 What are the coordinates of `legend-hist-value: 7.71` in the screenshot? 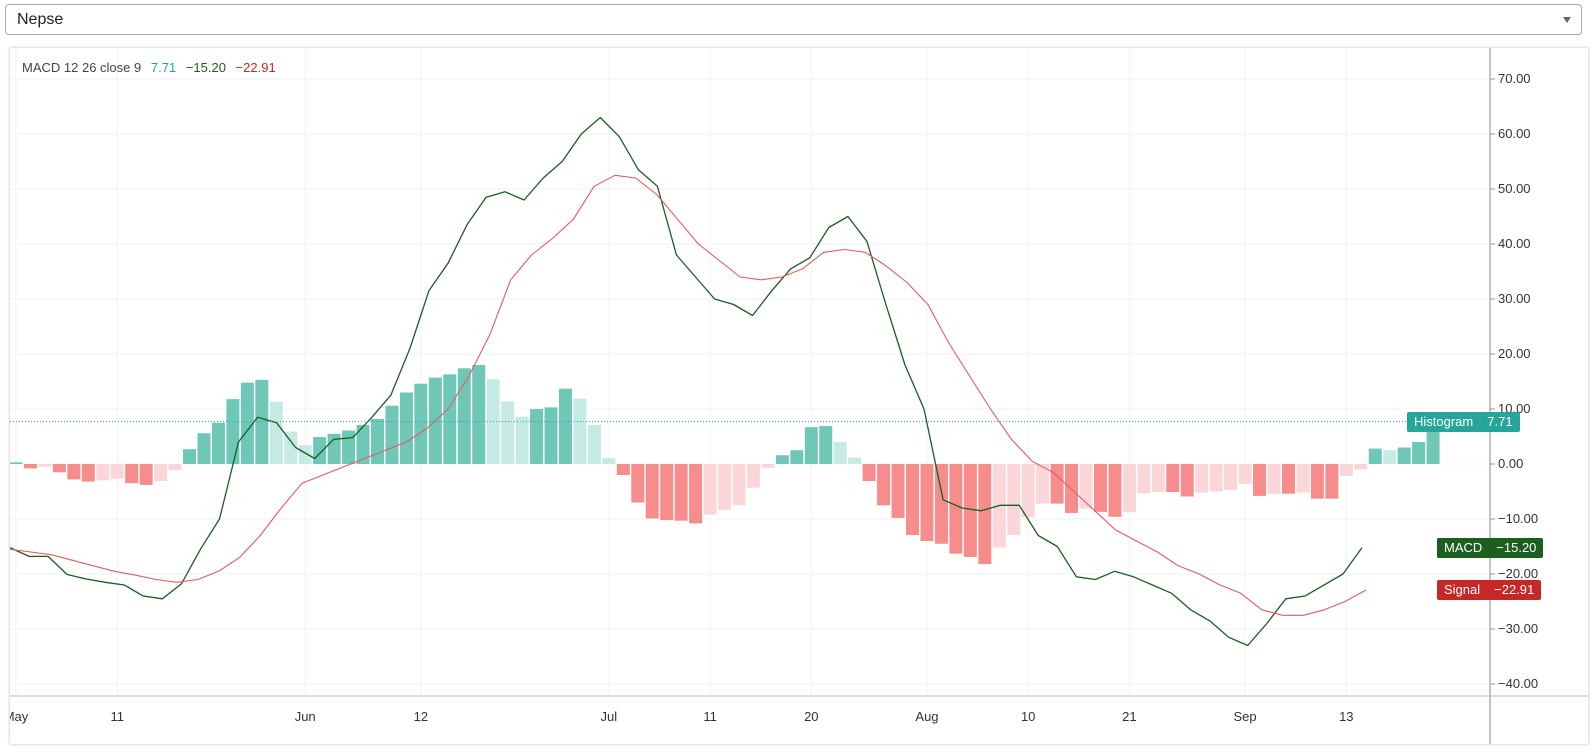 It's located at (163, 67).